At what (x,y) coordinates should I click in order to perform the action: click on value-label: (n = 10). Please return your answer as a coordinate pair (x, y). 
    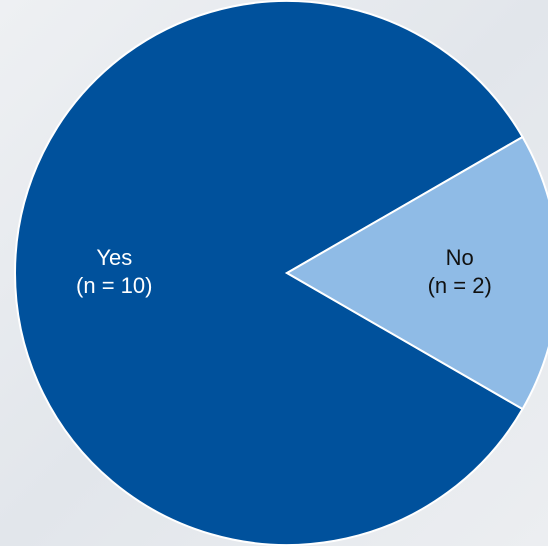
    Looking at the image, I should click on (114, 285).